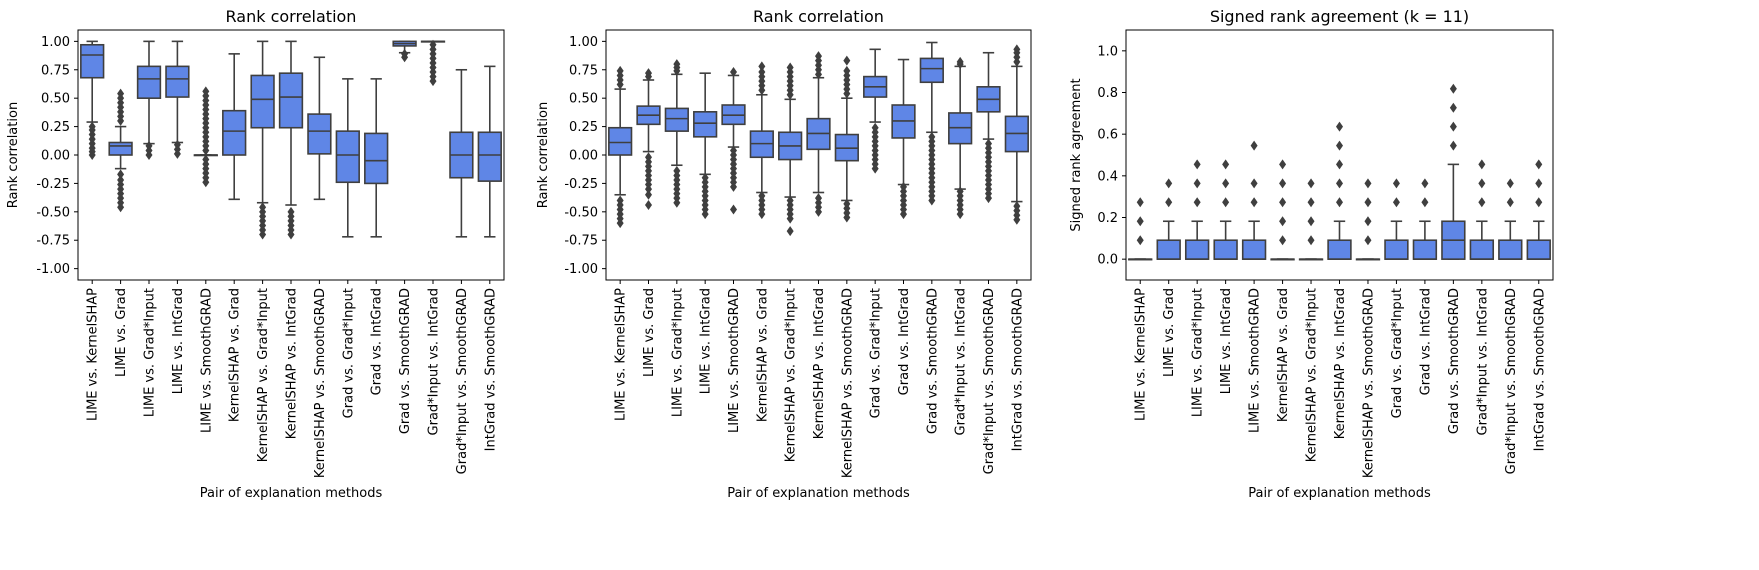 The height and width of the screenshot is (570, 1759). What do you see at coordinates (1107, 218) in the screenshot?
I see `y-tick-label: 0.2` at bounding box center [1107, 218].